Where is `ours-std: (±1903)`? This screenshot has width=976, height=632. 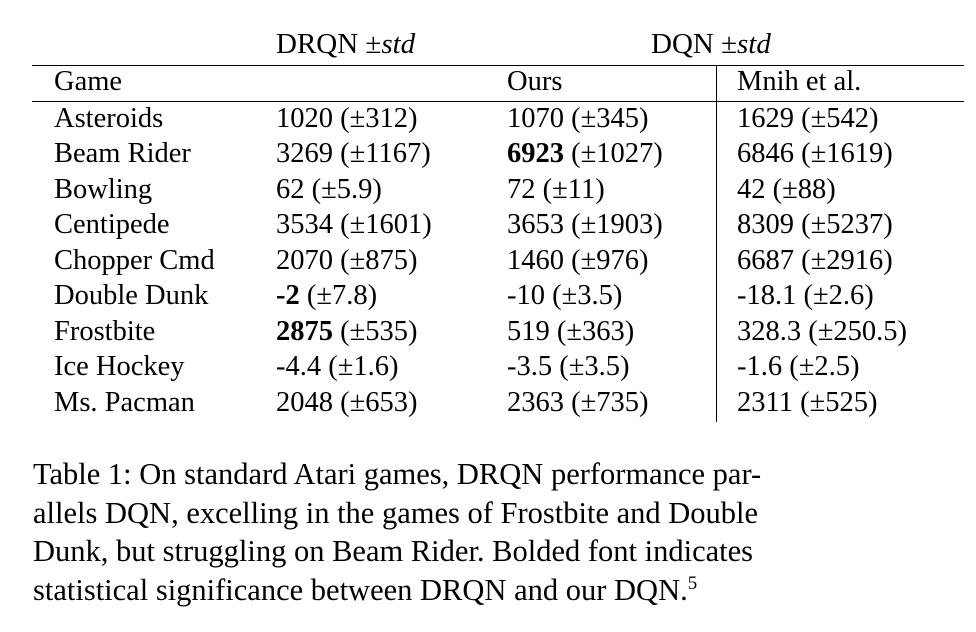
ours-std: (±1903) is located at coordinates (617, 224).